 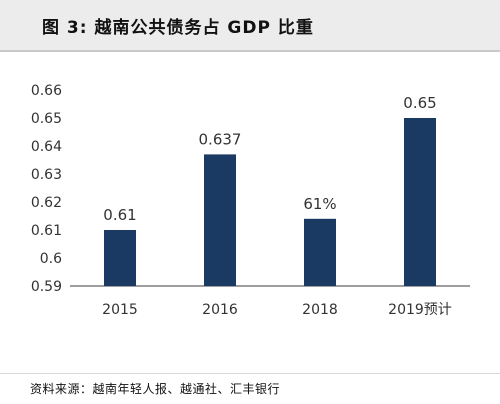 I want to click on x-tick-label: 2018, so click(x=320, y=310).